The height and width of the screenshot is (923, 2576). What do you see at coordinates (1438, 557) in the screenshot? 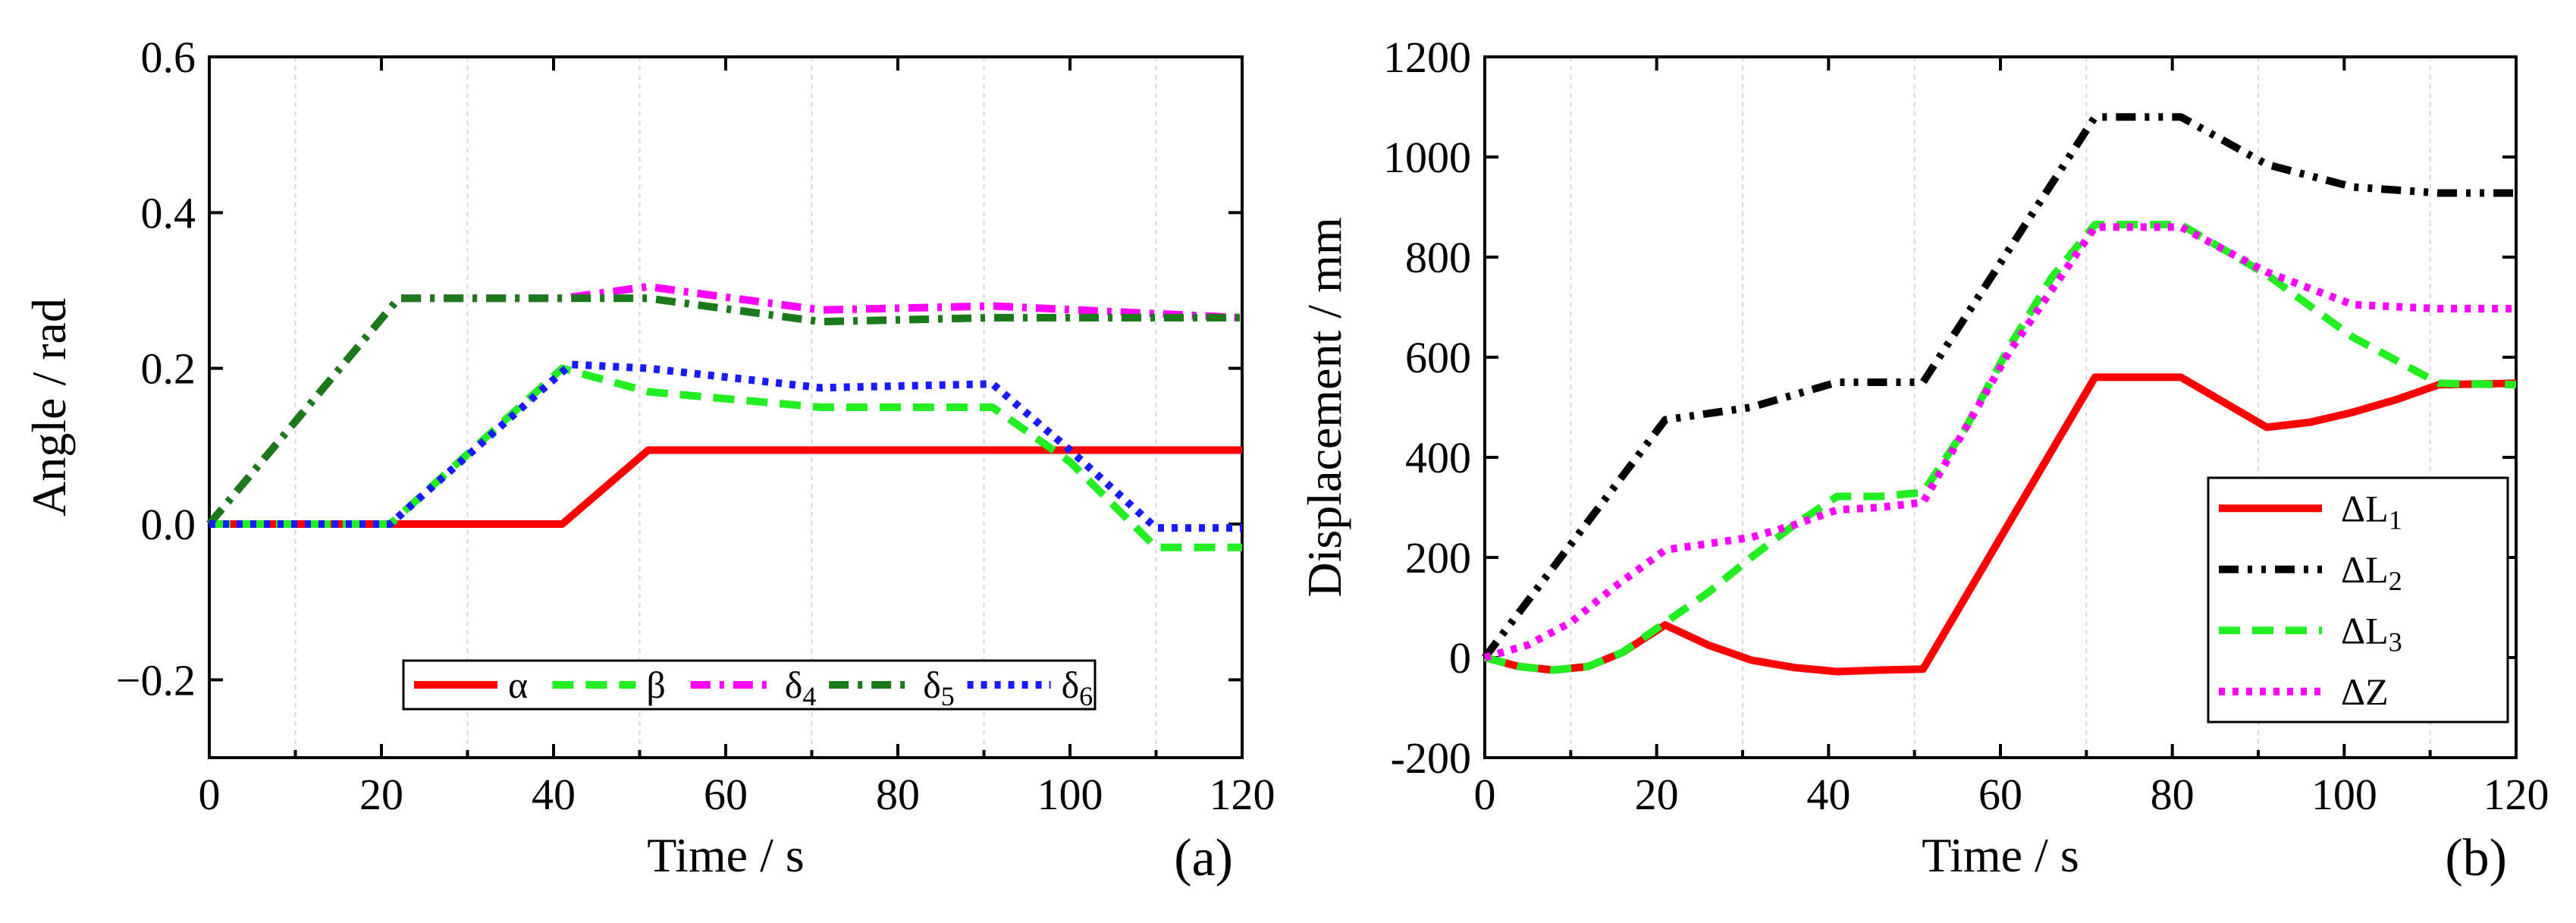
I see `y-tick-label: 200` at bounding box center [1438, 557].